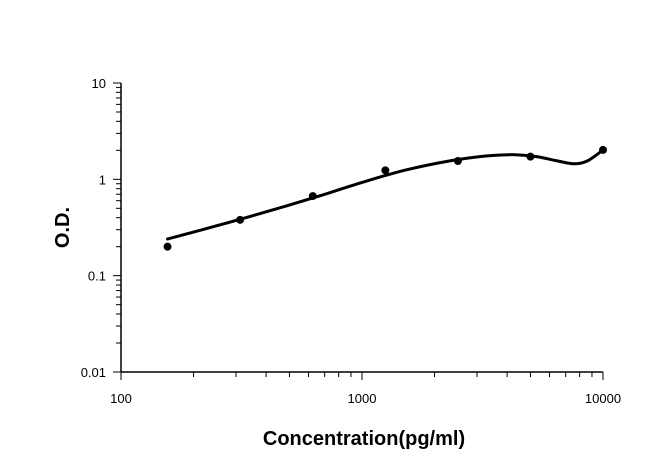  I want to click on x-tick-label: 100, so click(121, 398).